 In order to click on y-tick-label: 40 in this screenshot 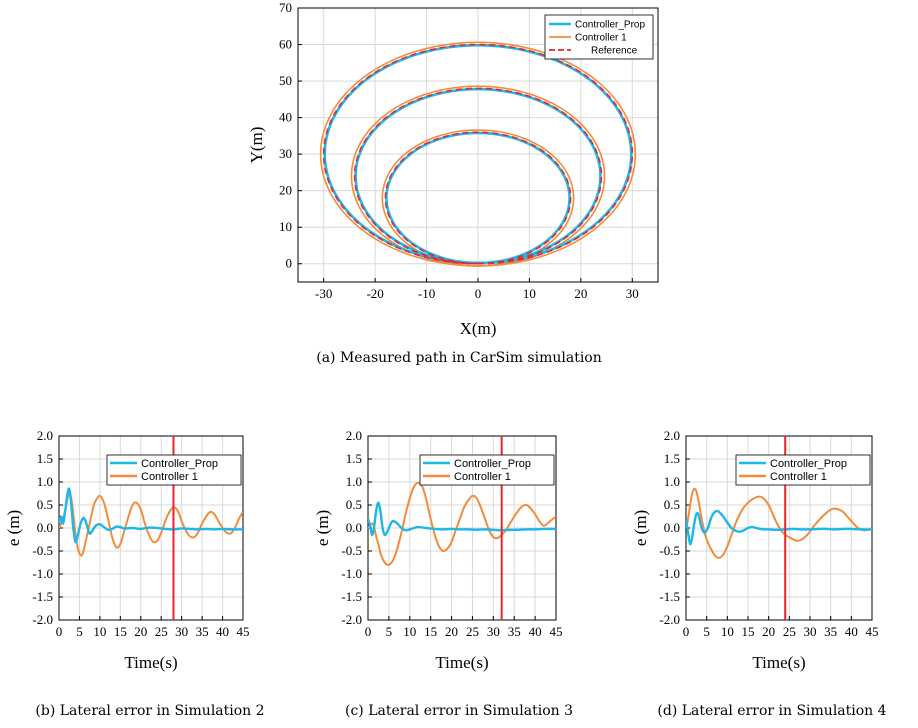, I will do `click(285, 117)`.